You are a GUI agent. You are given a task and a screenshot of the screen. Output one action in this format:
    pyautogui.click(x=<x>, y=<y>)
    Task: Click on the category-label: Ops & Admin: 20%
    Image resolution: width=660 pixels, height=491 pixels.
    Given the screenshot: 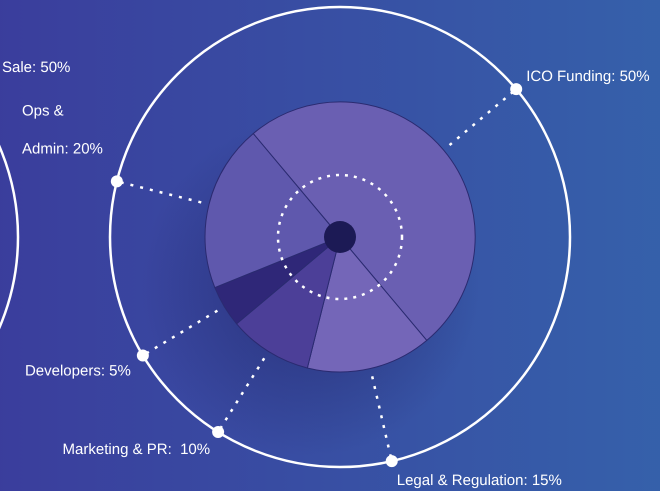 What is the action you would take?
    pyautogui.click(x=62, y=130)
    